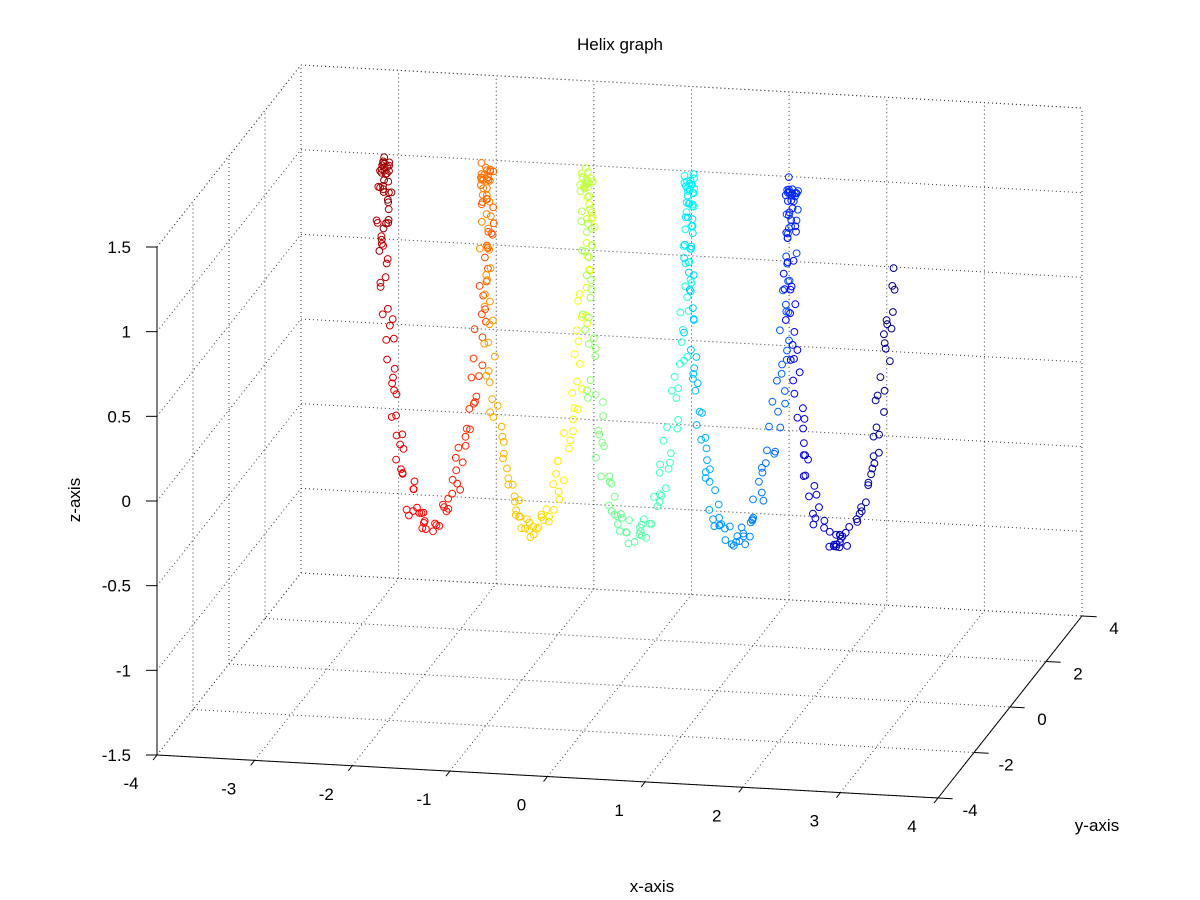  What do you see at coordinates (814, 821) in the screenshot?
I see `x-tick-label: 3` at bounding box center [814, 821].